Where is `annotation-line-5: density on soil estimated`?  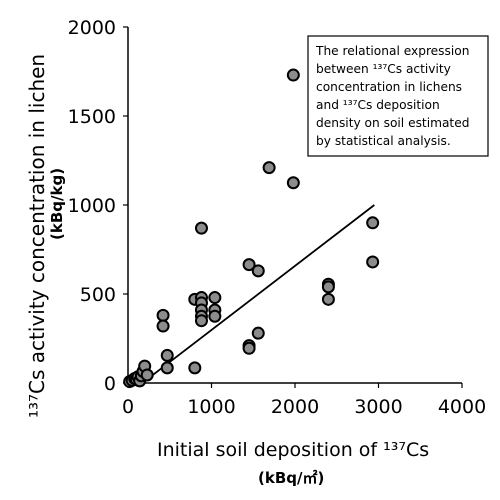 annotation-line-5: density on soil estimated is located at coordinates (392, 123).